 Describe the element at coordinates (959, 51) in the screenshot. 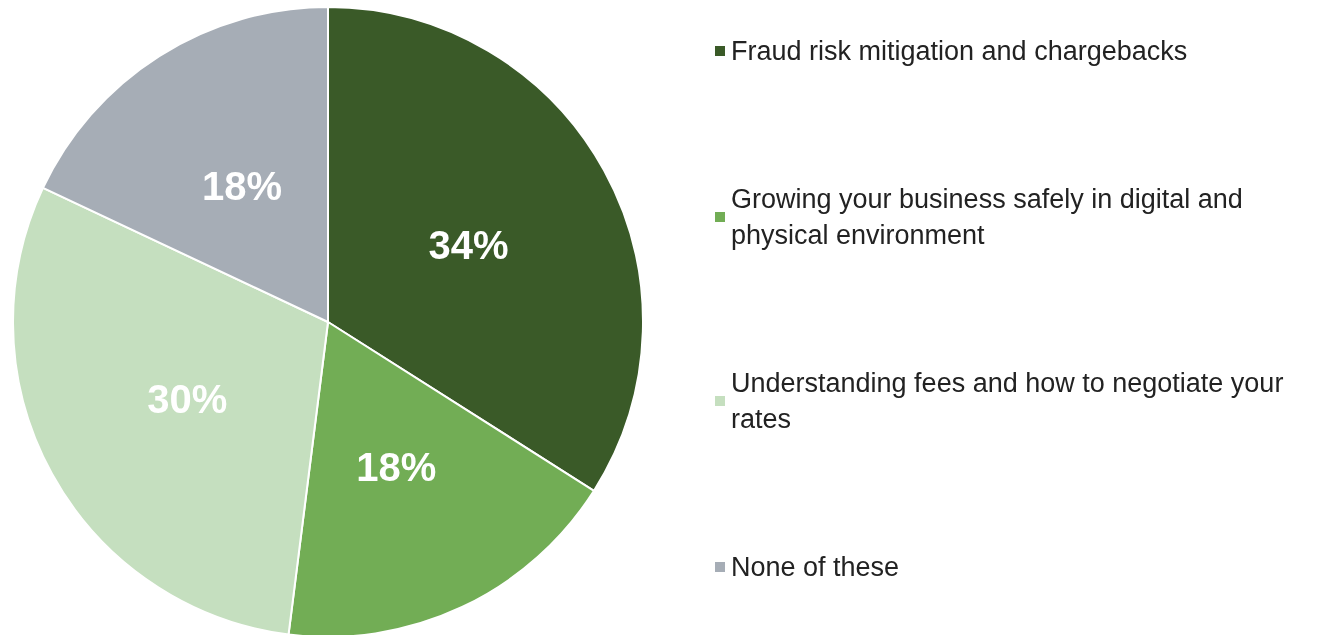

I see `legend-label: Fraud risk mitigation and chargebacks` at that location.